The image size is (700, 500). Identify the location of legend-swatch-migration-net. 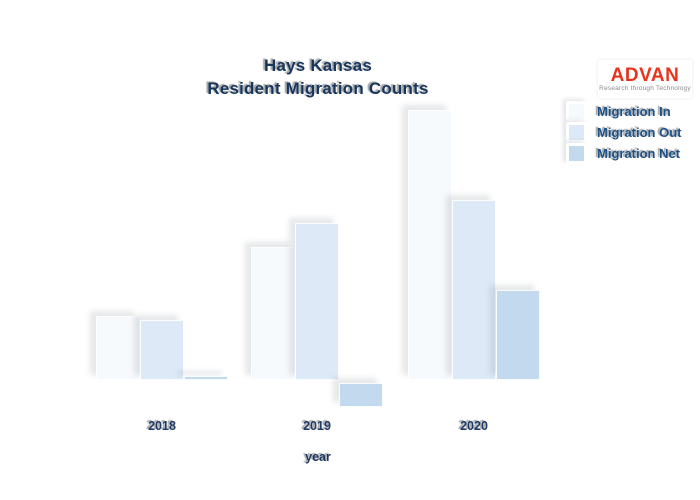
(576, 153).